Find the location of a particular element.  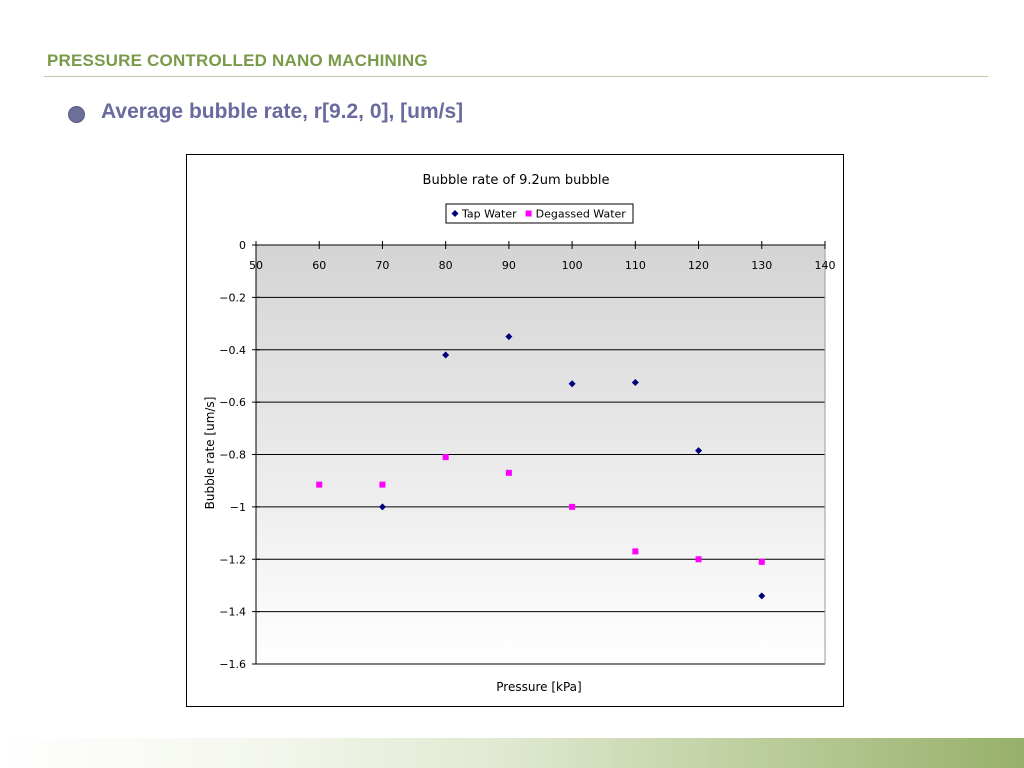

slide-title: PRESSURE CONTROLLED NANO MACHINING is located at coordinates (237, 60).